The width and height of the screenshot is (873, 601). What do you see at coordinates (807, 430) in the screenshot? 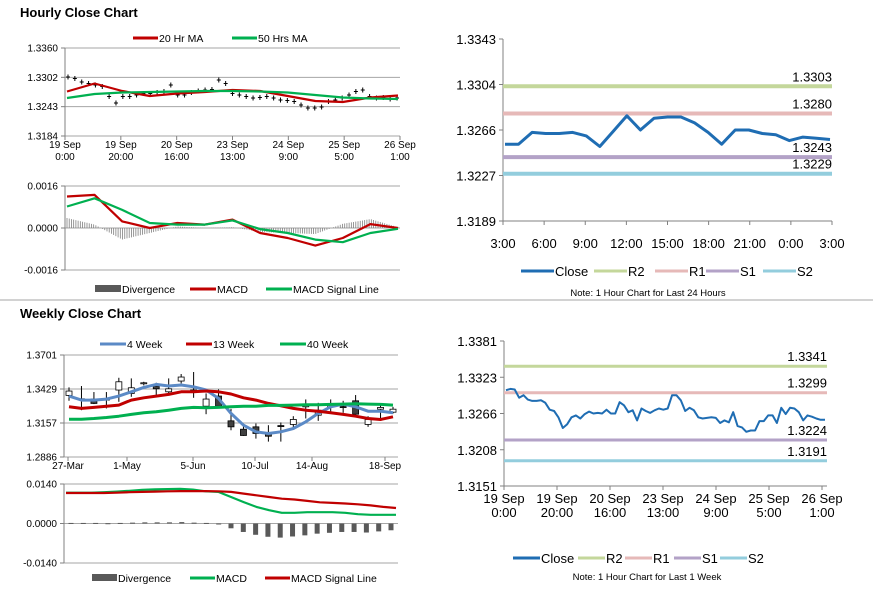
I see `level-label-s1: 1.3224` at bounding box center [807, 430].